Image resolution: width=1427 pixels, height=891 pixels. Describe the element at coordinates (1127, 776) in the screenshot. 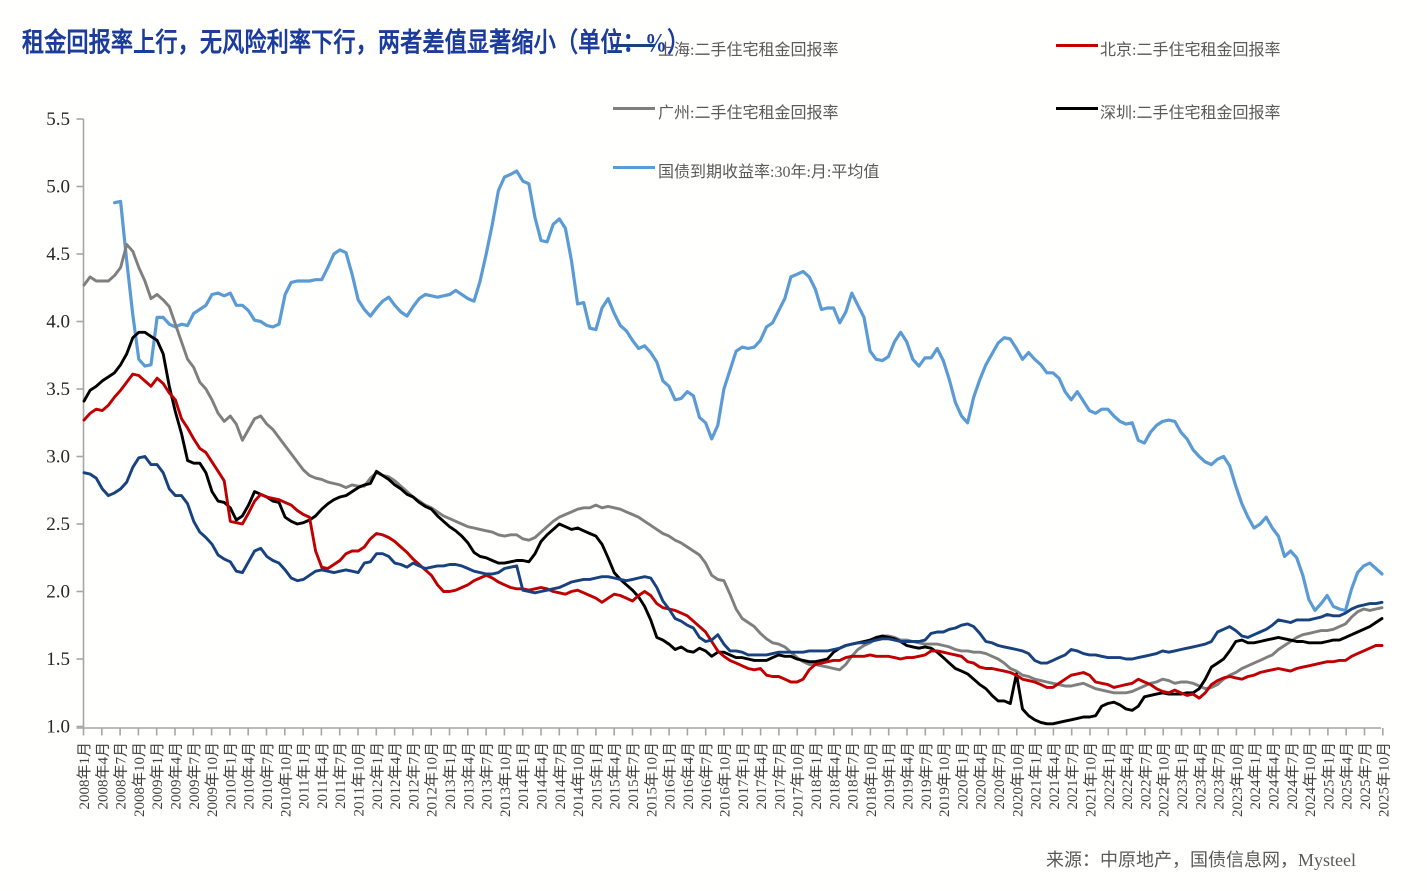

I see `svg-text: 2022年4月` at that location.